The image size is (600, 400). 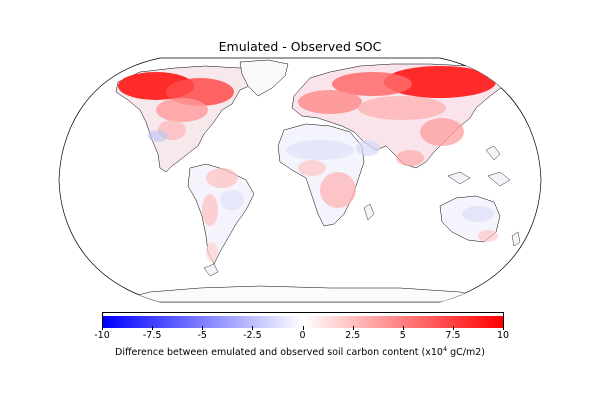 I want to click on colorbar-tick-label: -7.5, so click(x=152, y=335).